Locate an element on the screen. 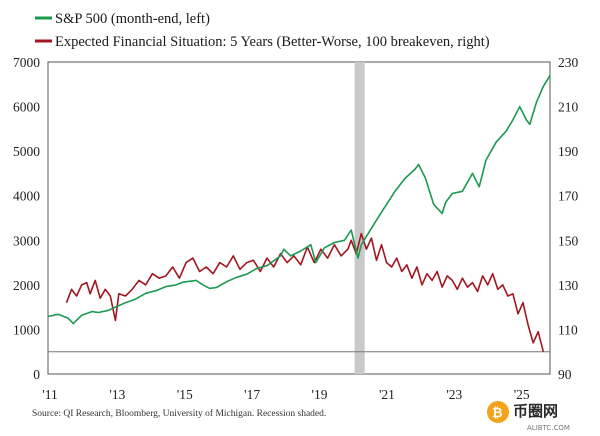 This screenshot has height=436, width=600. left-tick-label: 5000 is located at coordinates (26, 151).